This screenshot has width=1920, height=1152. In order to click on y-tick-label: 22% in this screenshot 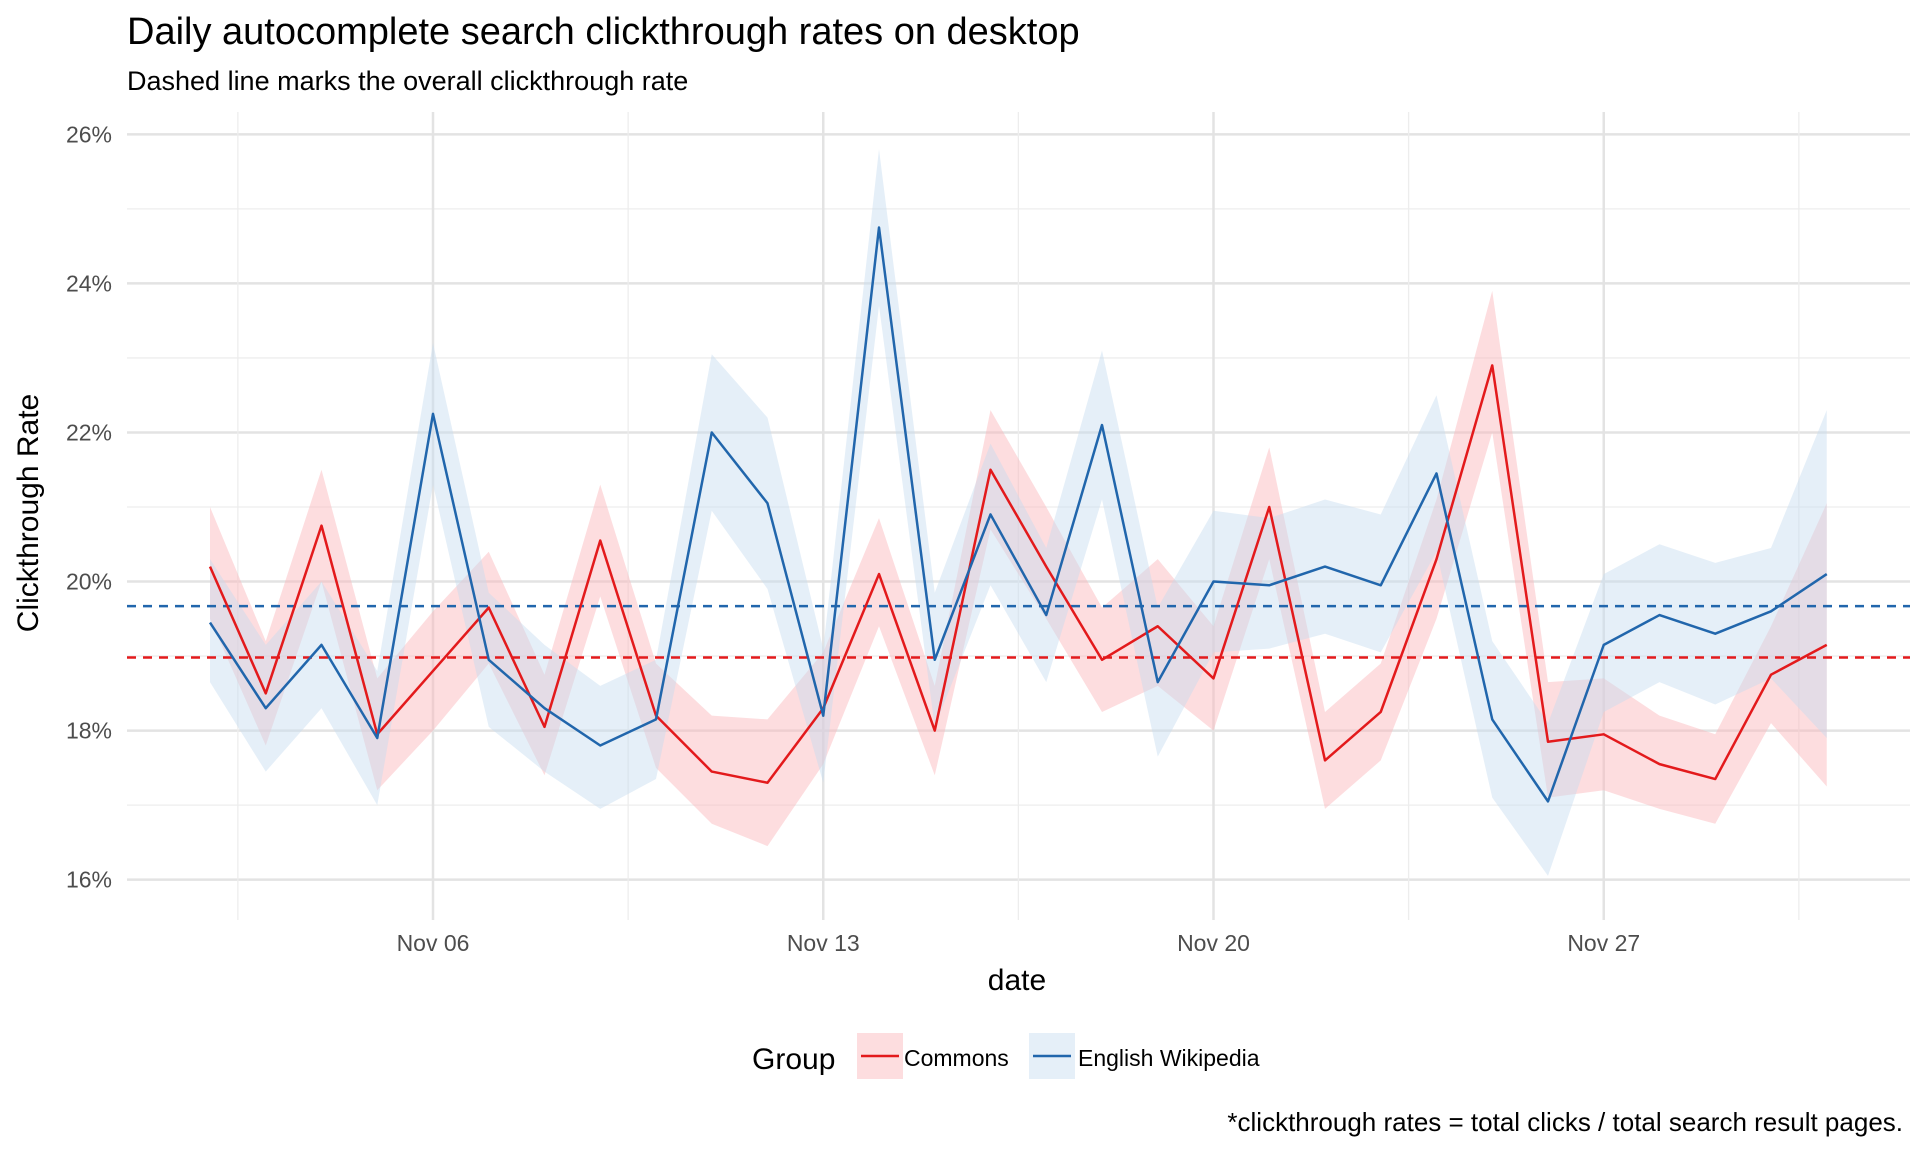, I will do `click(89, 432)`.